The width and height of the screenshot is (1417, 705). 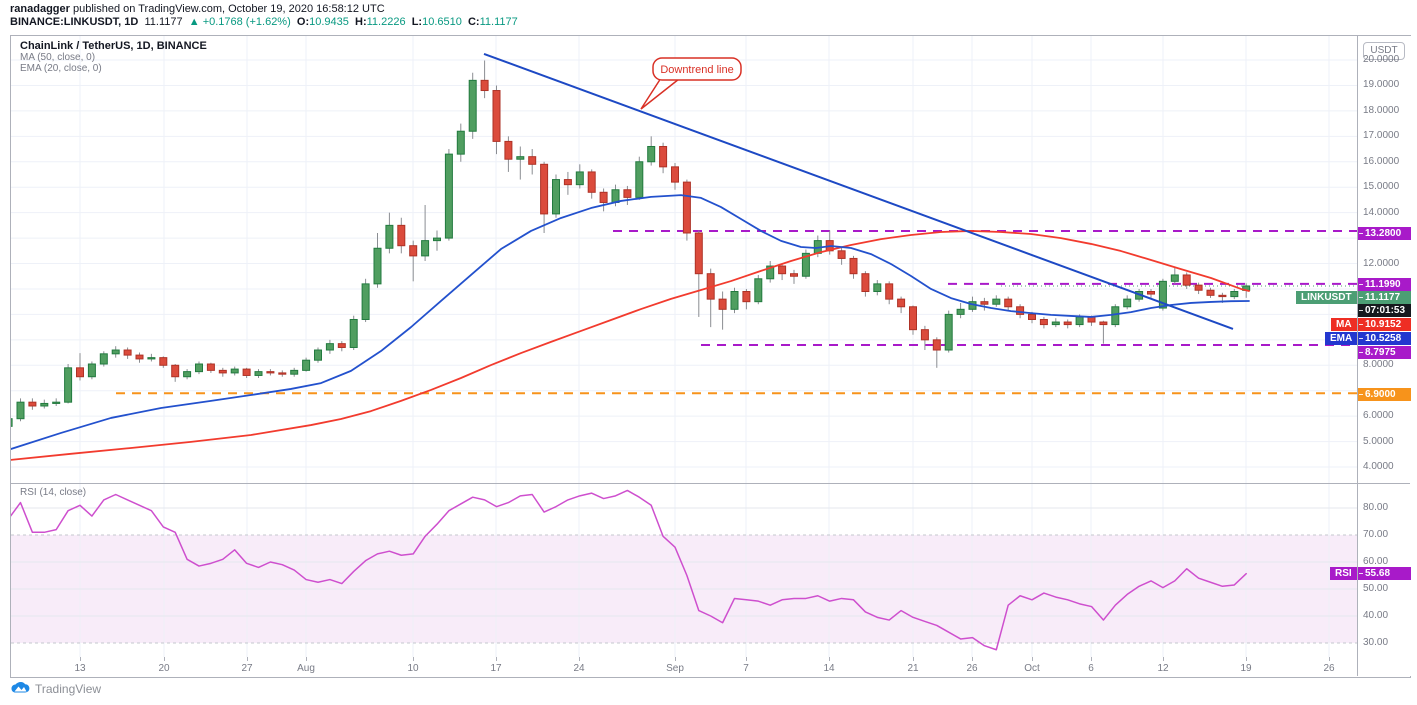 I want to click on price-tick-label: 19.0000, so click(x=1381, y=85).